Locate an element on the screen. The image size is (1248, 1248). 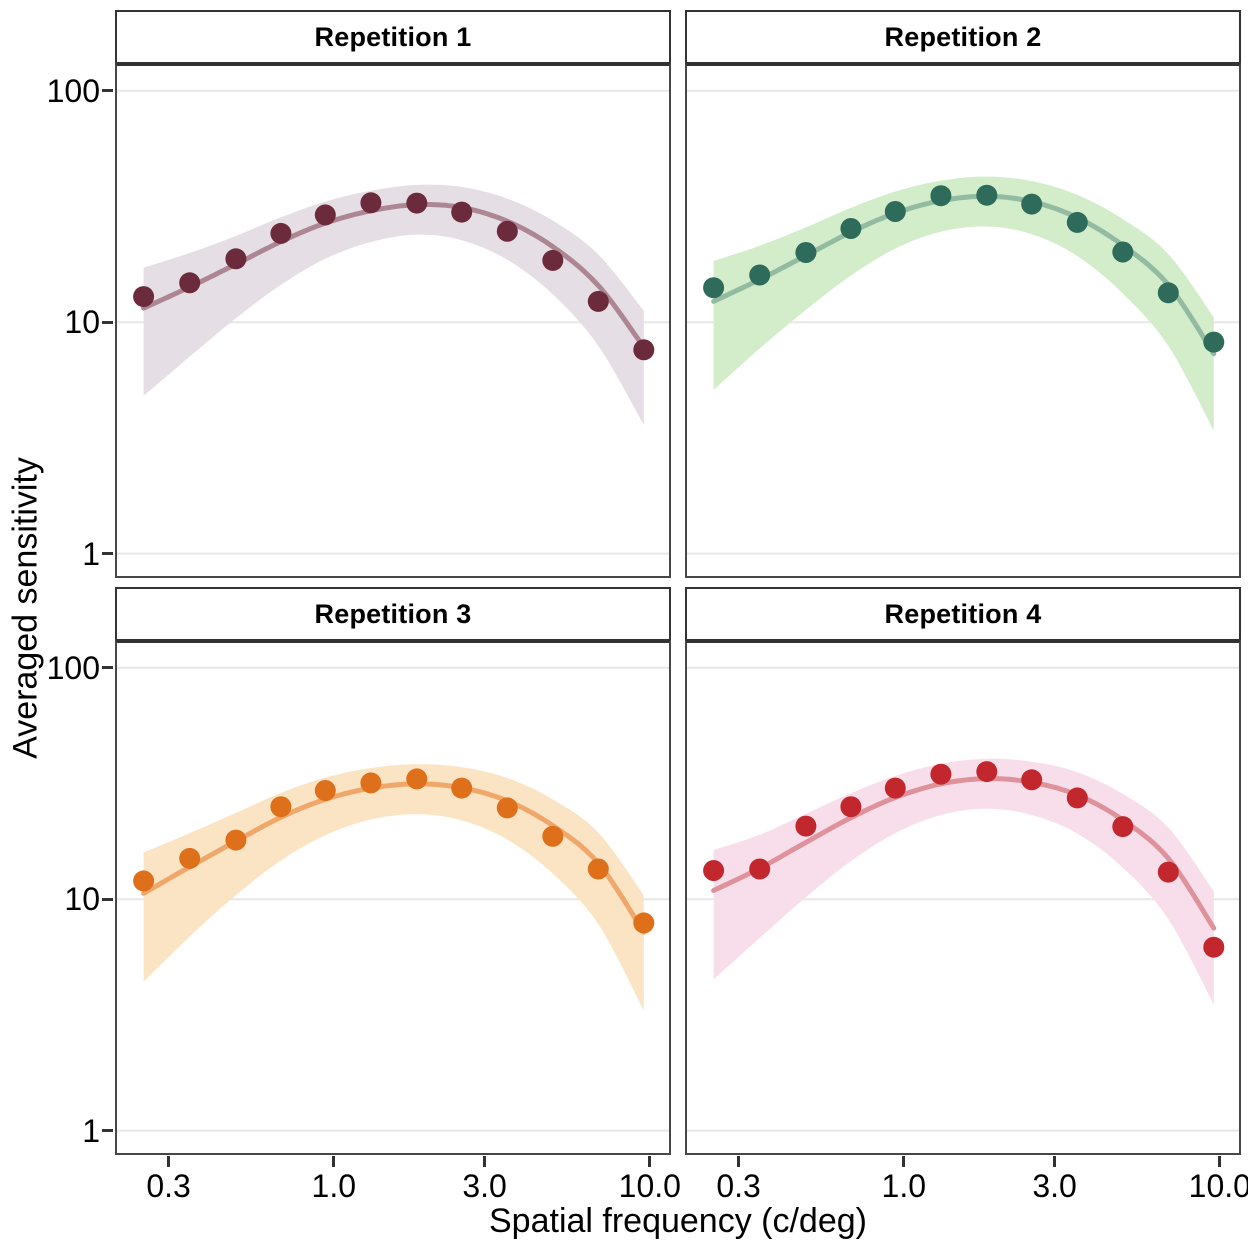
facet-title-repetition-2: Repetition 2 is located at coordinates (963, 36).